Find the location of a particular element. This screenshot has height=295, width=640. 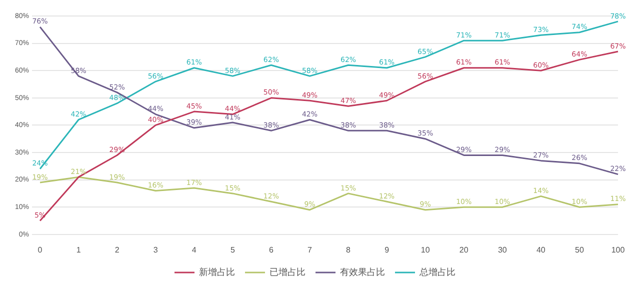

legend-label: 已增占比 is located at coordinates (288, 272).